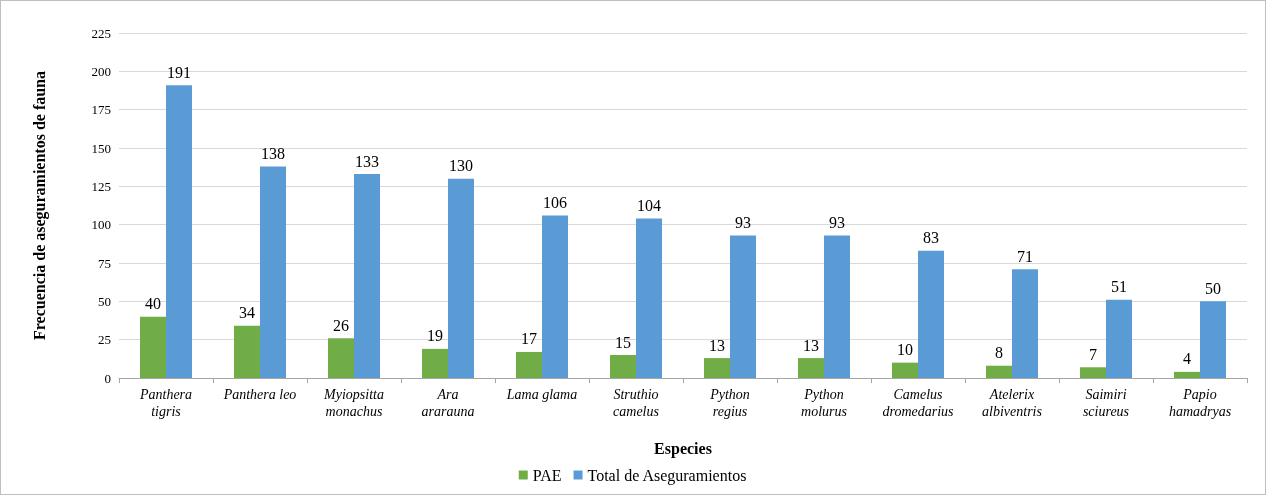  Describe the element at coordinates (179, 72) in the screenshot. I see `data-label: 191` at that location.